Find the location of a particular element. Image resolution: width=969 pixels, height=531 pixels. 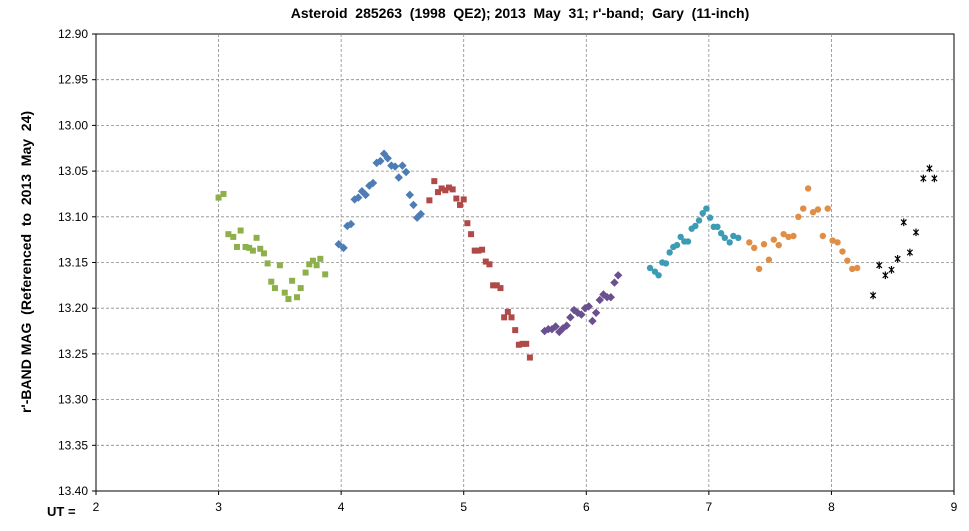

x-tick-label: 2 is located at coordinates (96, 507).